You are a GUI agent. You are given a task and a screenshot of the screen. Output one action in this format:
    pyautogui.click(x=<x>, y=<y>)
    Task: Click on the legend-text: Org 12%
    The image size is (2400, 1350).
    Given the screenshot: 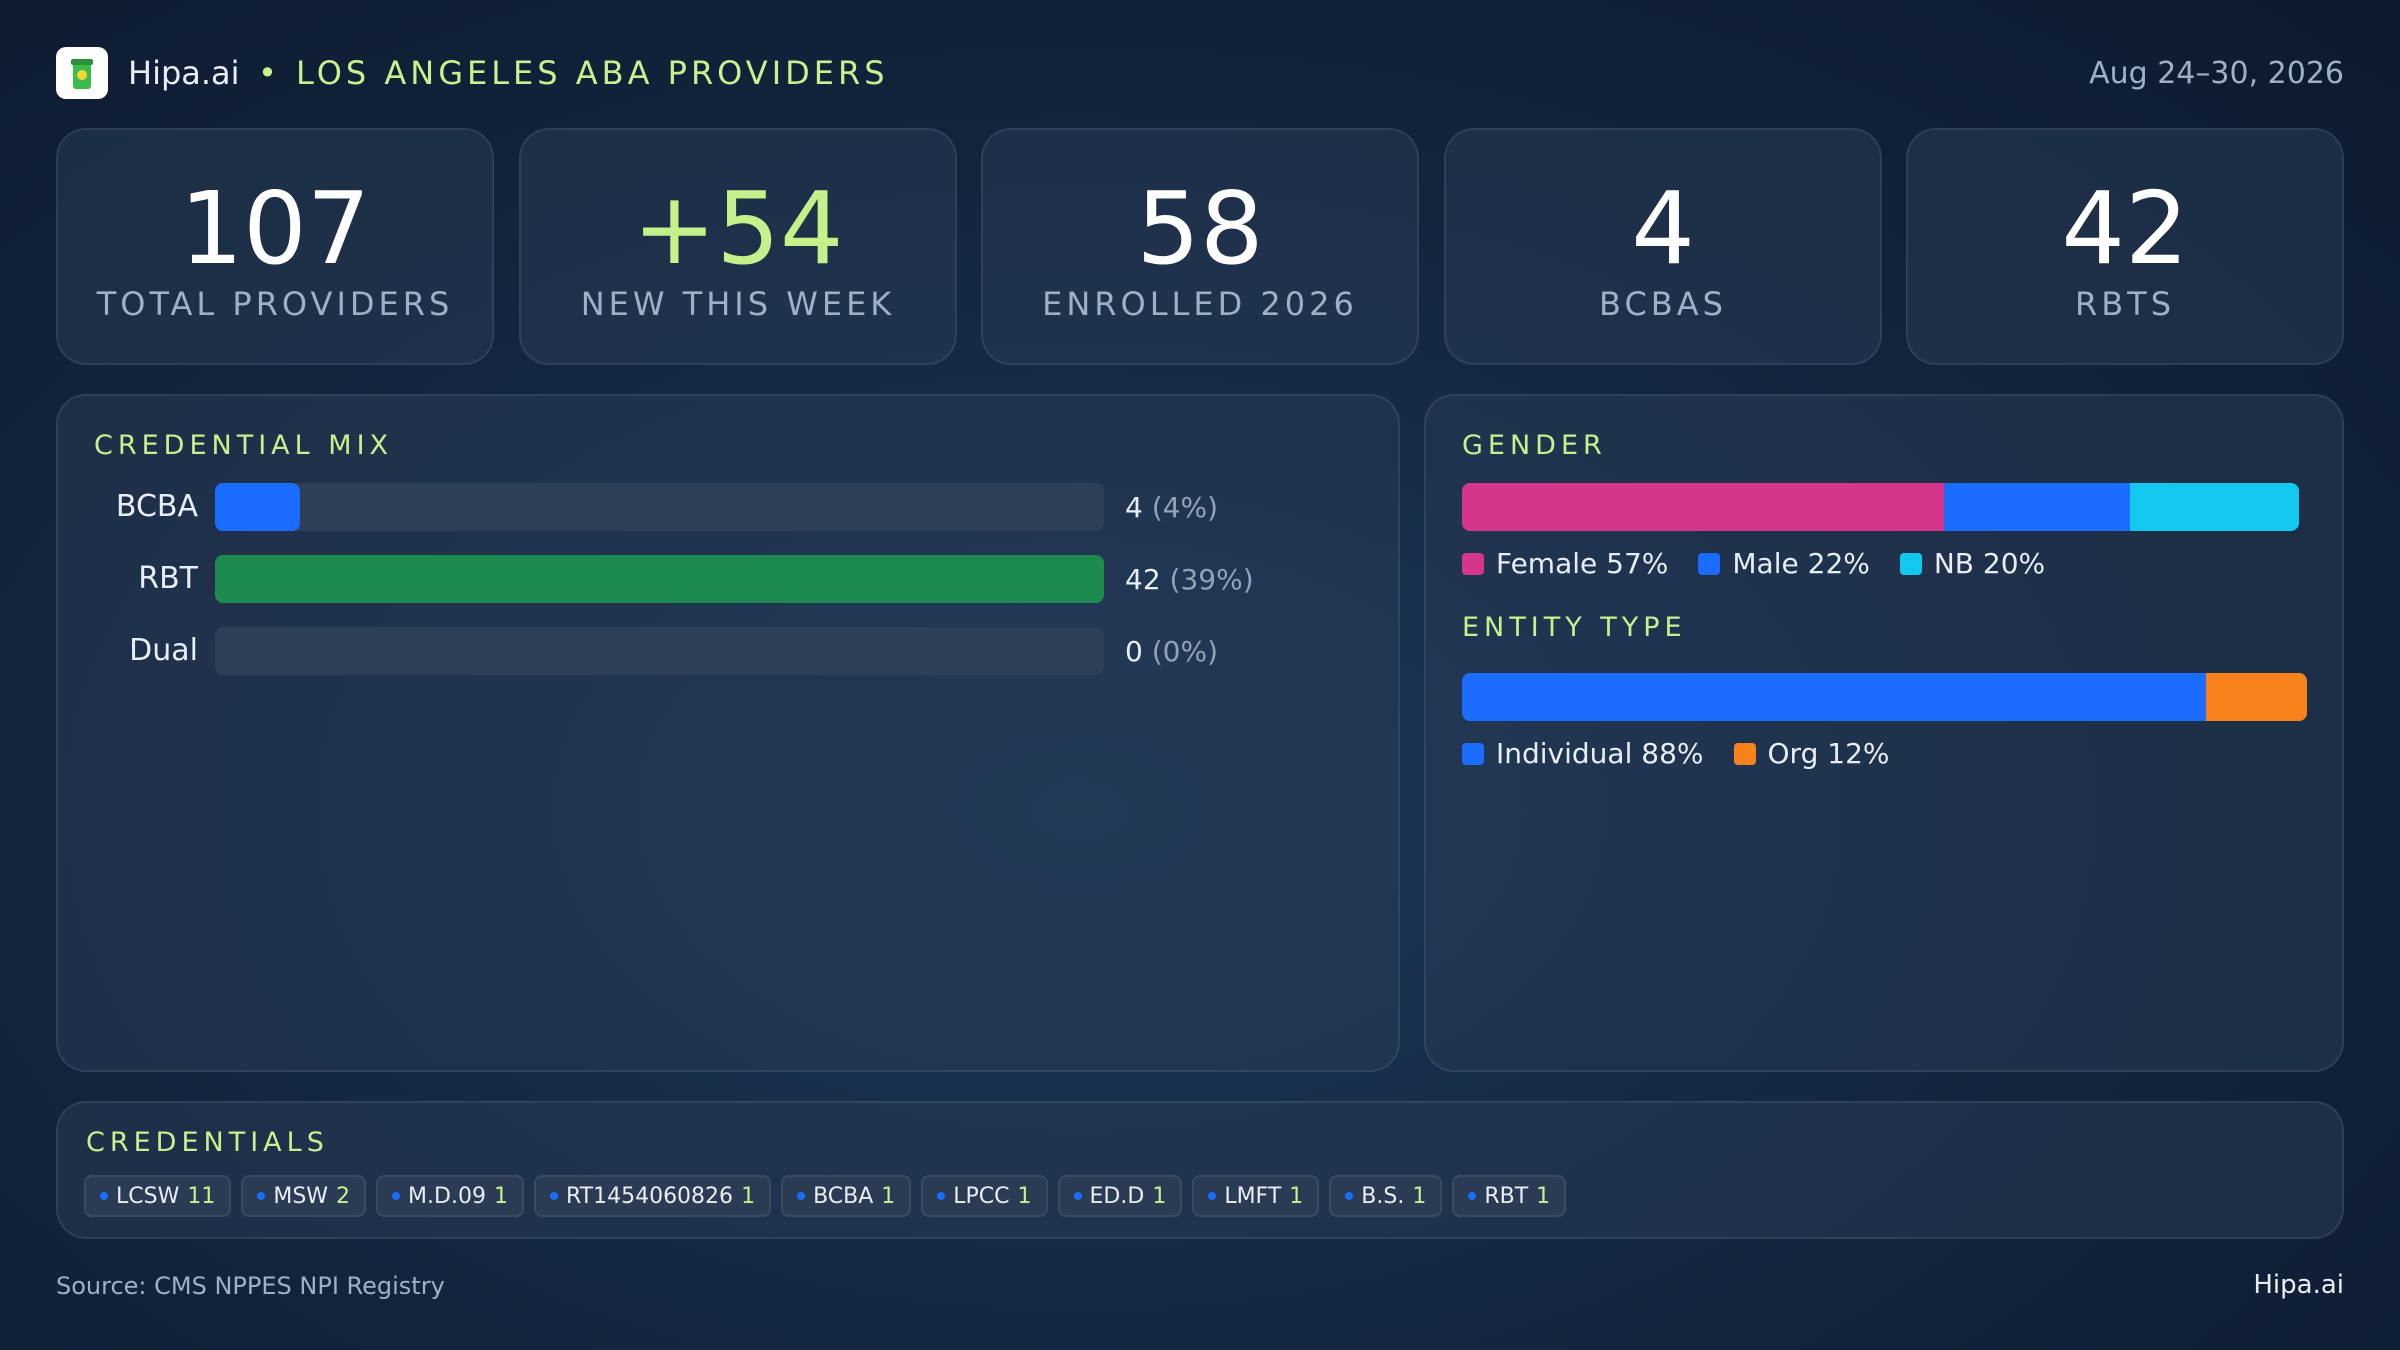 What is the action you would take?
    pyautogui.click(x=1829, y=753)
    